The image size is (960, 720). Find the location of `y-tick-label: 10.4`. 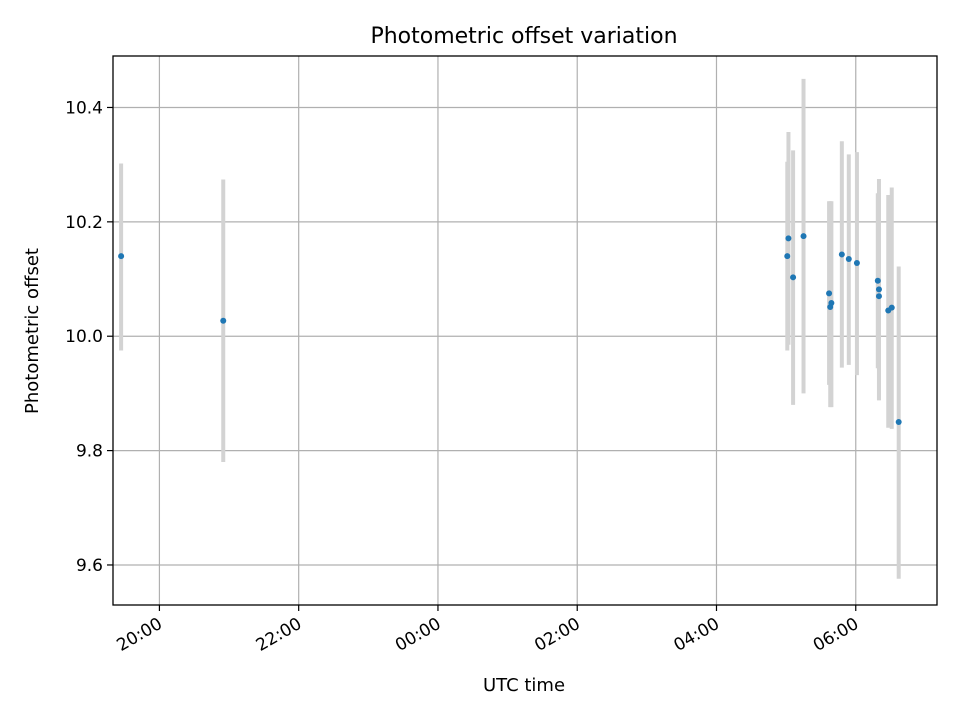

y-tick-label: 10.4 is located at coordinates (84, 108).